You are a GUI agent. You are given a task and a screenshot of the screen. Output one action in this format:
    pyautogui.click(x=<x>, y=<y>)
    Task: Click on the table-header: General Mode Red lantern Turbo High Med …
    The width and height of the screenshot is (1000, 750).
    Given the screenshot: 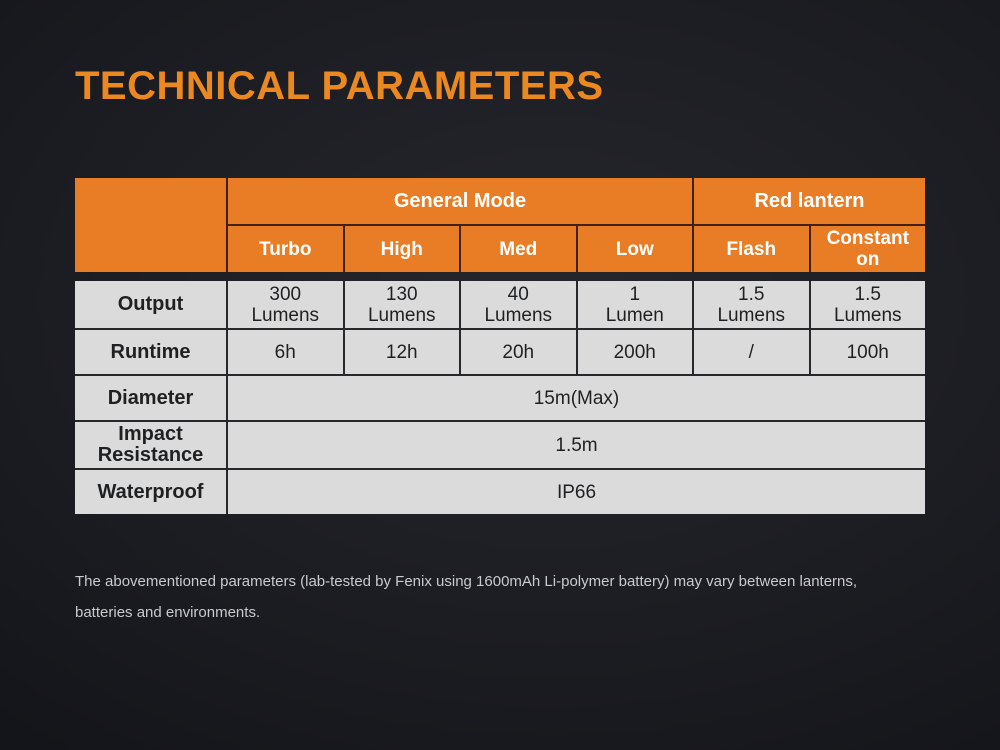 What is the action you would take?
    pyautogui.click(x=500, y=225)
    